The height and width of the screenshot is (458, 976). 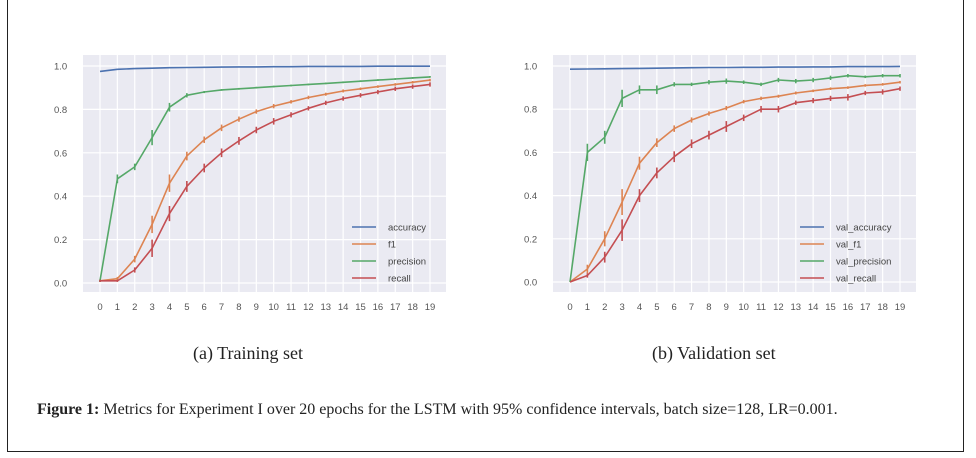 What do you see at coordinates (407, 228) in the screenshot?
I see `legend-label: accuracy` at bounding box center [407, 228].